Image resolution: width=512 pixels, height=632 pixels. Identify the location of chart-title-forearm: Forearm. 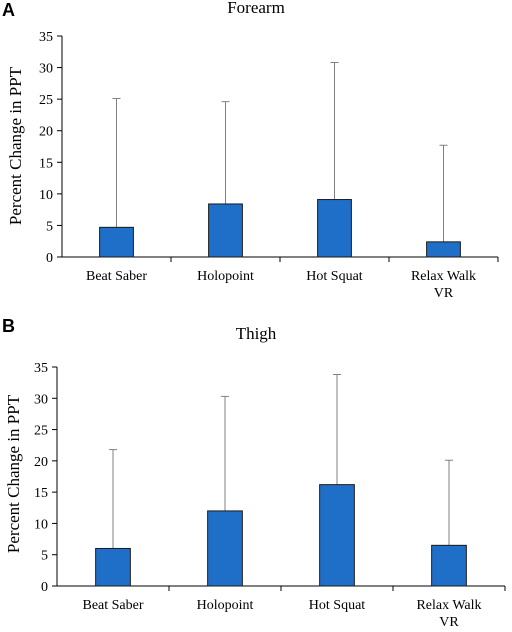
(256, 8).